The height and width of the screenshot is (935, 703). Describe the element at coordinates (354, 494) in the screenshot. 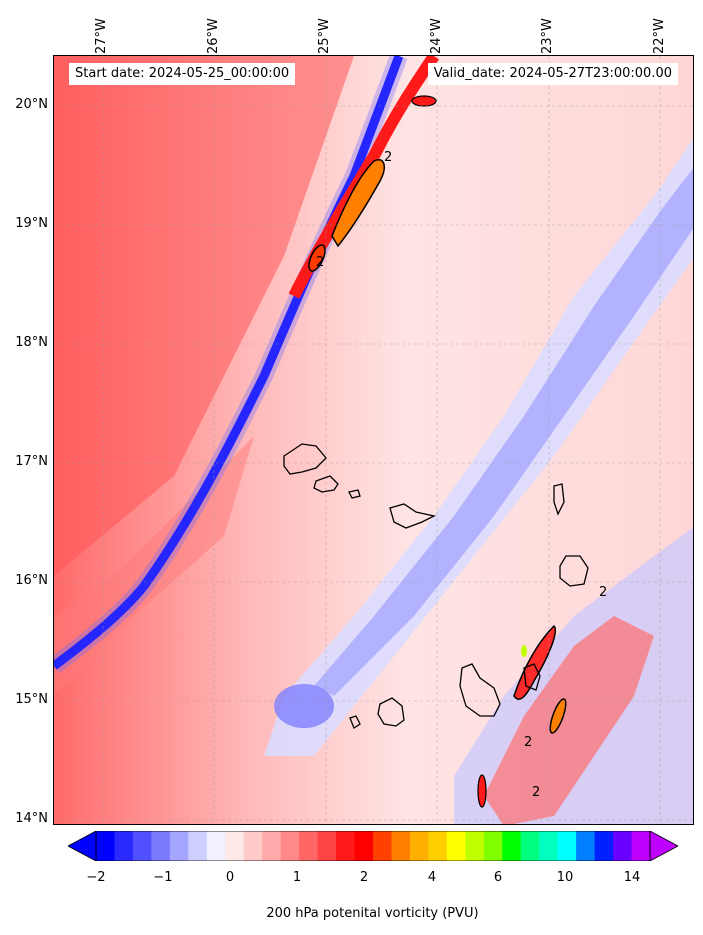

I see `island-santa-luzia` at that location.